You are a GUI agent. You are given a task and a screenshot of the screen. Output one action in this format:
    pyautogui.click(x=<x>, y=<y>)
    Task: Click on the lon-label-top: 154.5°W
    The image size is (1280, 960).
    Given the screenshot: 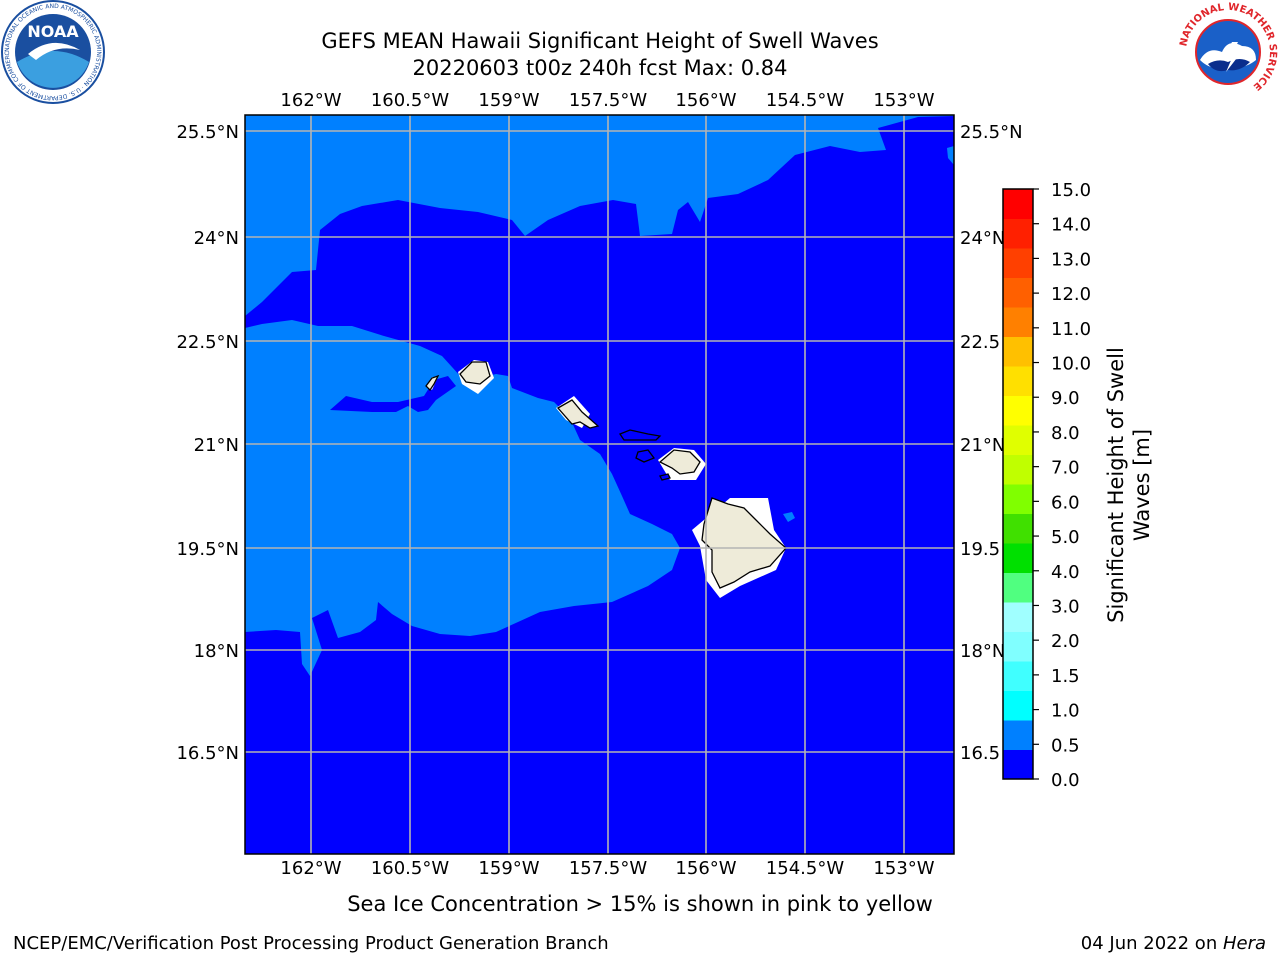 What is the action you would take?
    pyautogui.click(x=805, y=100)
    